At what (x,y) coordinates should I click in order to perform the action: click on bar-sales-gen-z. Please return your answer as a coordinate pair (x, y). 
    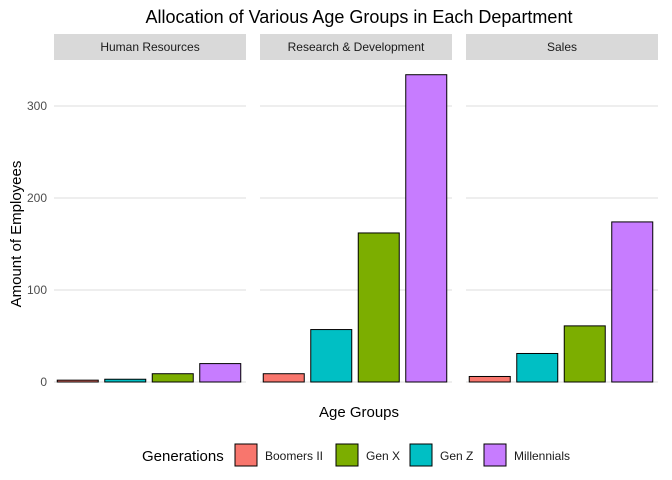
    Looking at the image, I should click on (537, 367).